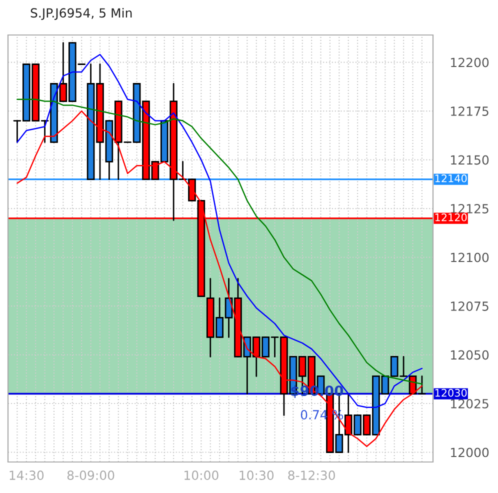  What do you see at coordinates (257, 475) in the screenshot?
I see `x-tick-label: 10:30` at bounding box center [257, 475].